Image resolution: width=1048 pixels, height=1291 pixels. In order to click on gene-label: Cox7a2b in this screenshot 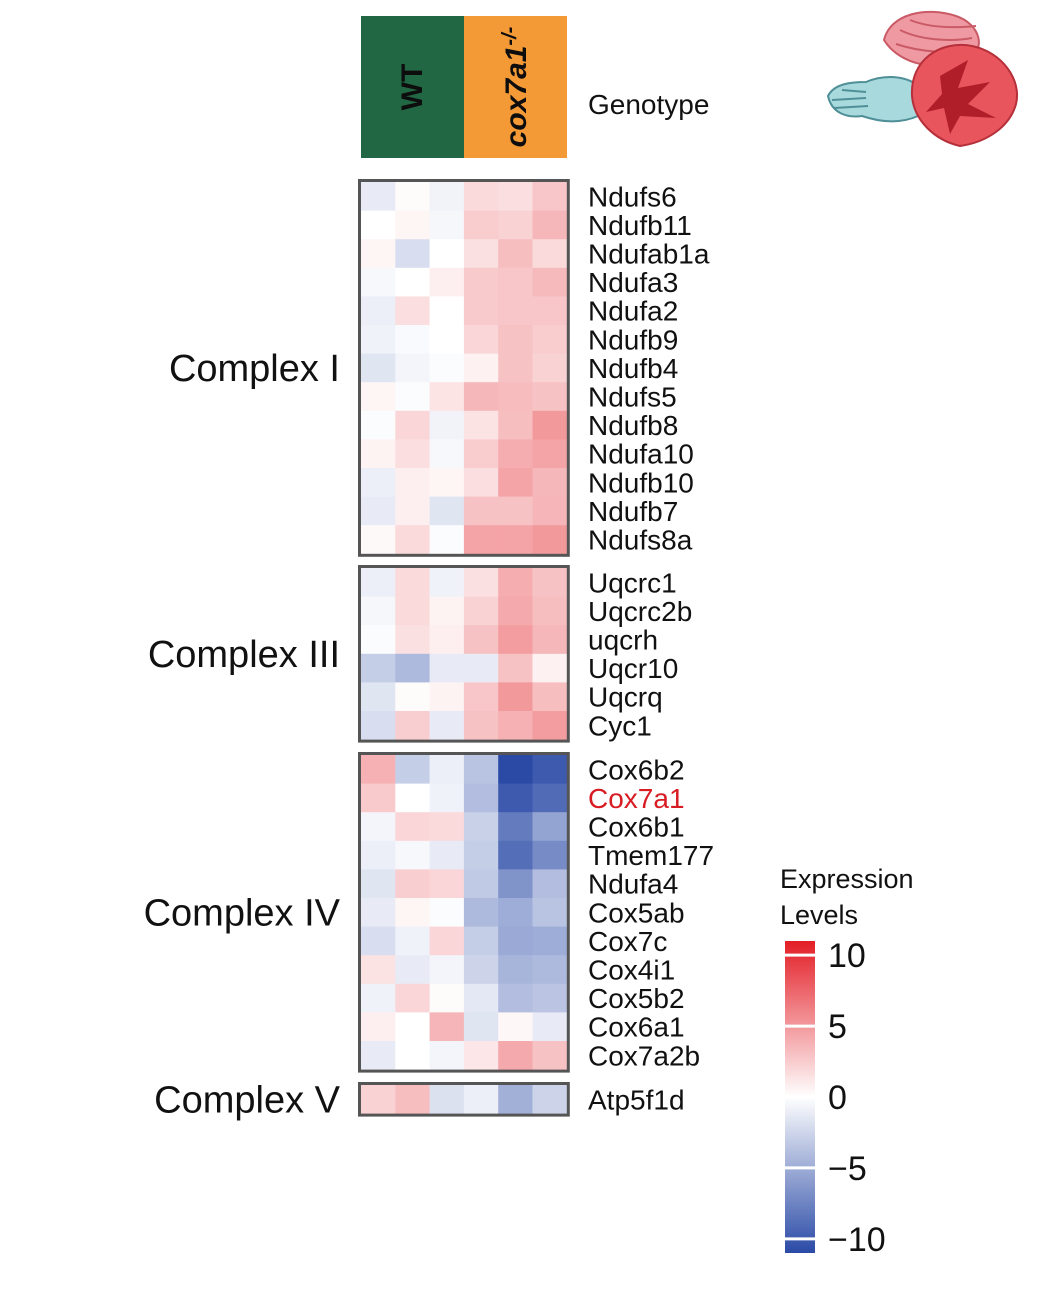, I will do `click(644, 1055)`.